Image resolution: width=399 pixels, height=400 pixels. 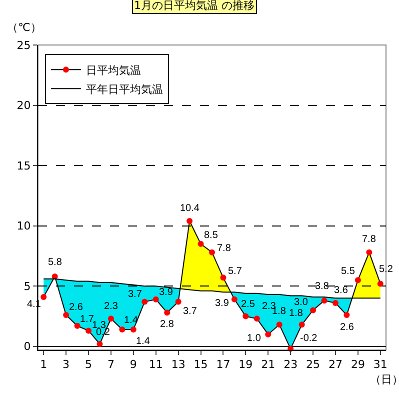 What do you see at coordinates (27, 286) in the screenshot?
I see `y-tick-label: 5` at bounding box center [27, 286].